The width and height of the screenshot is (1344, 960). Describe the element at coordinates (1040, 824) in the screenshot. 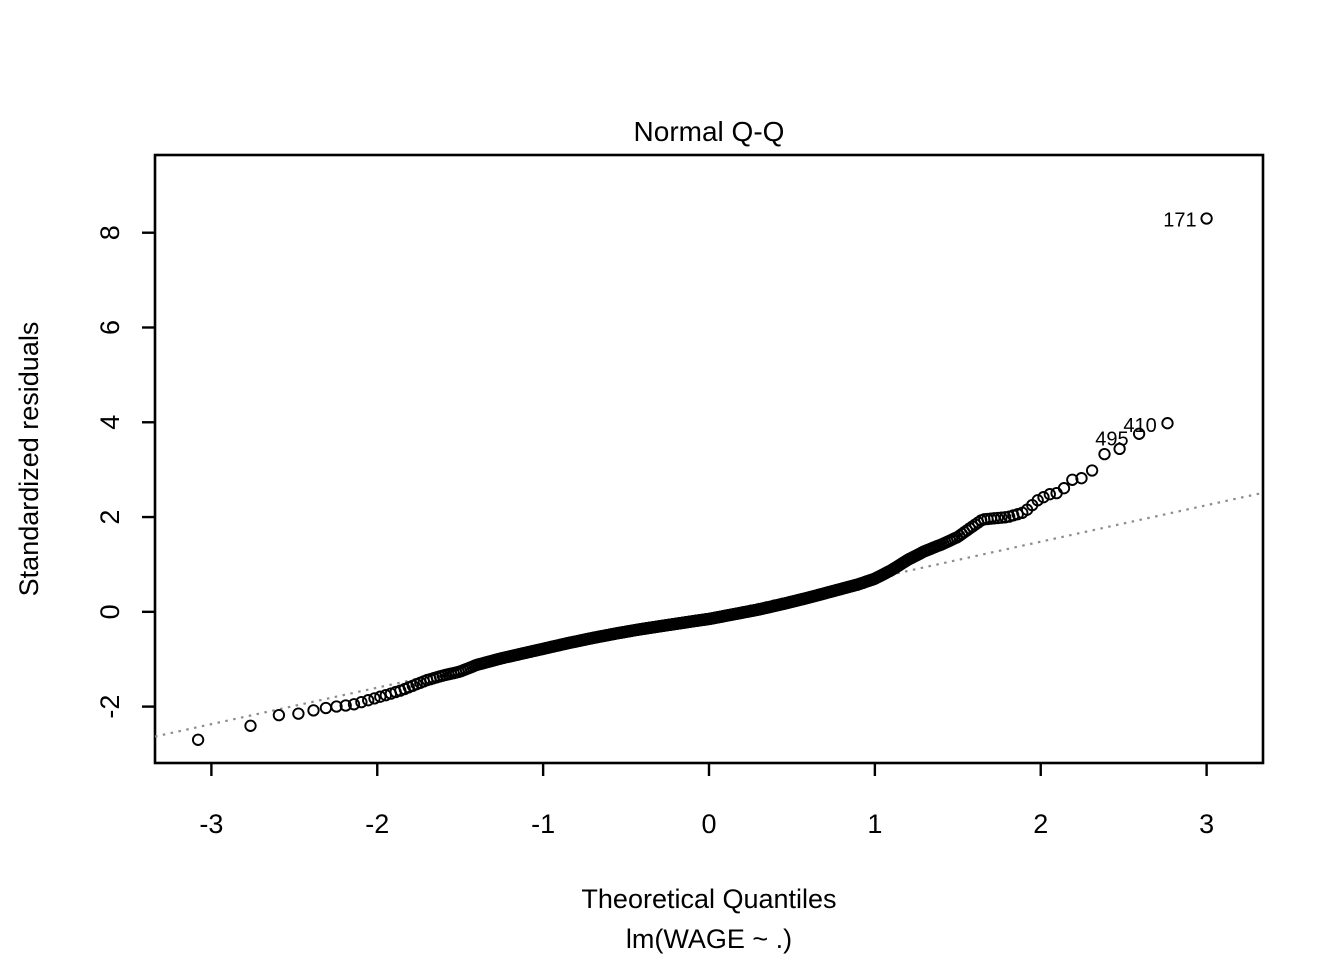

I see `x-tick-label: 2` at that location.